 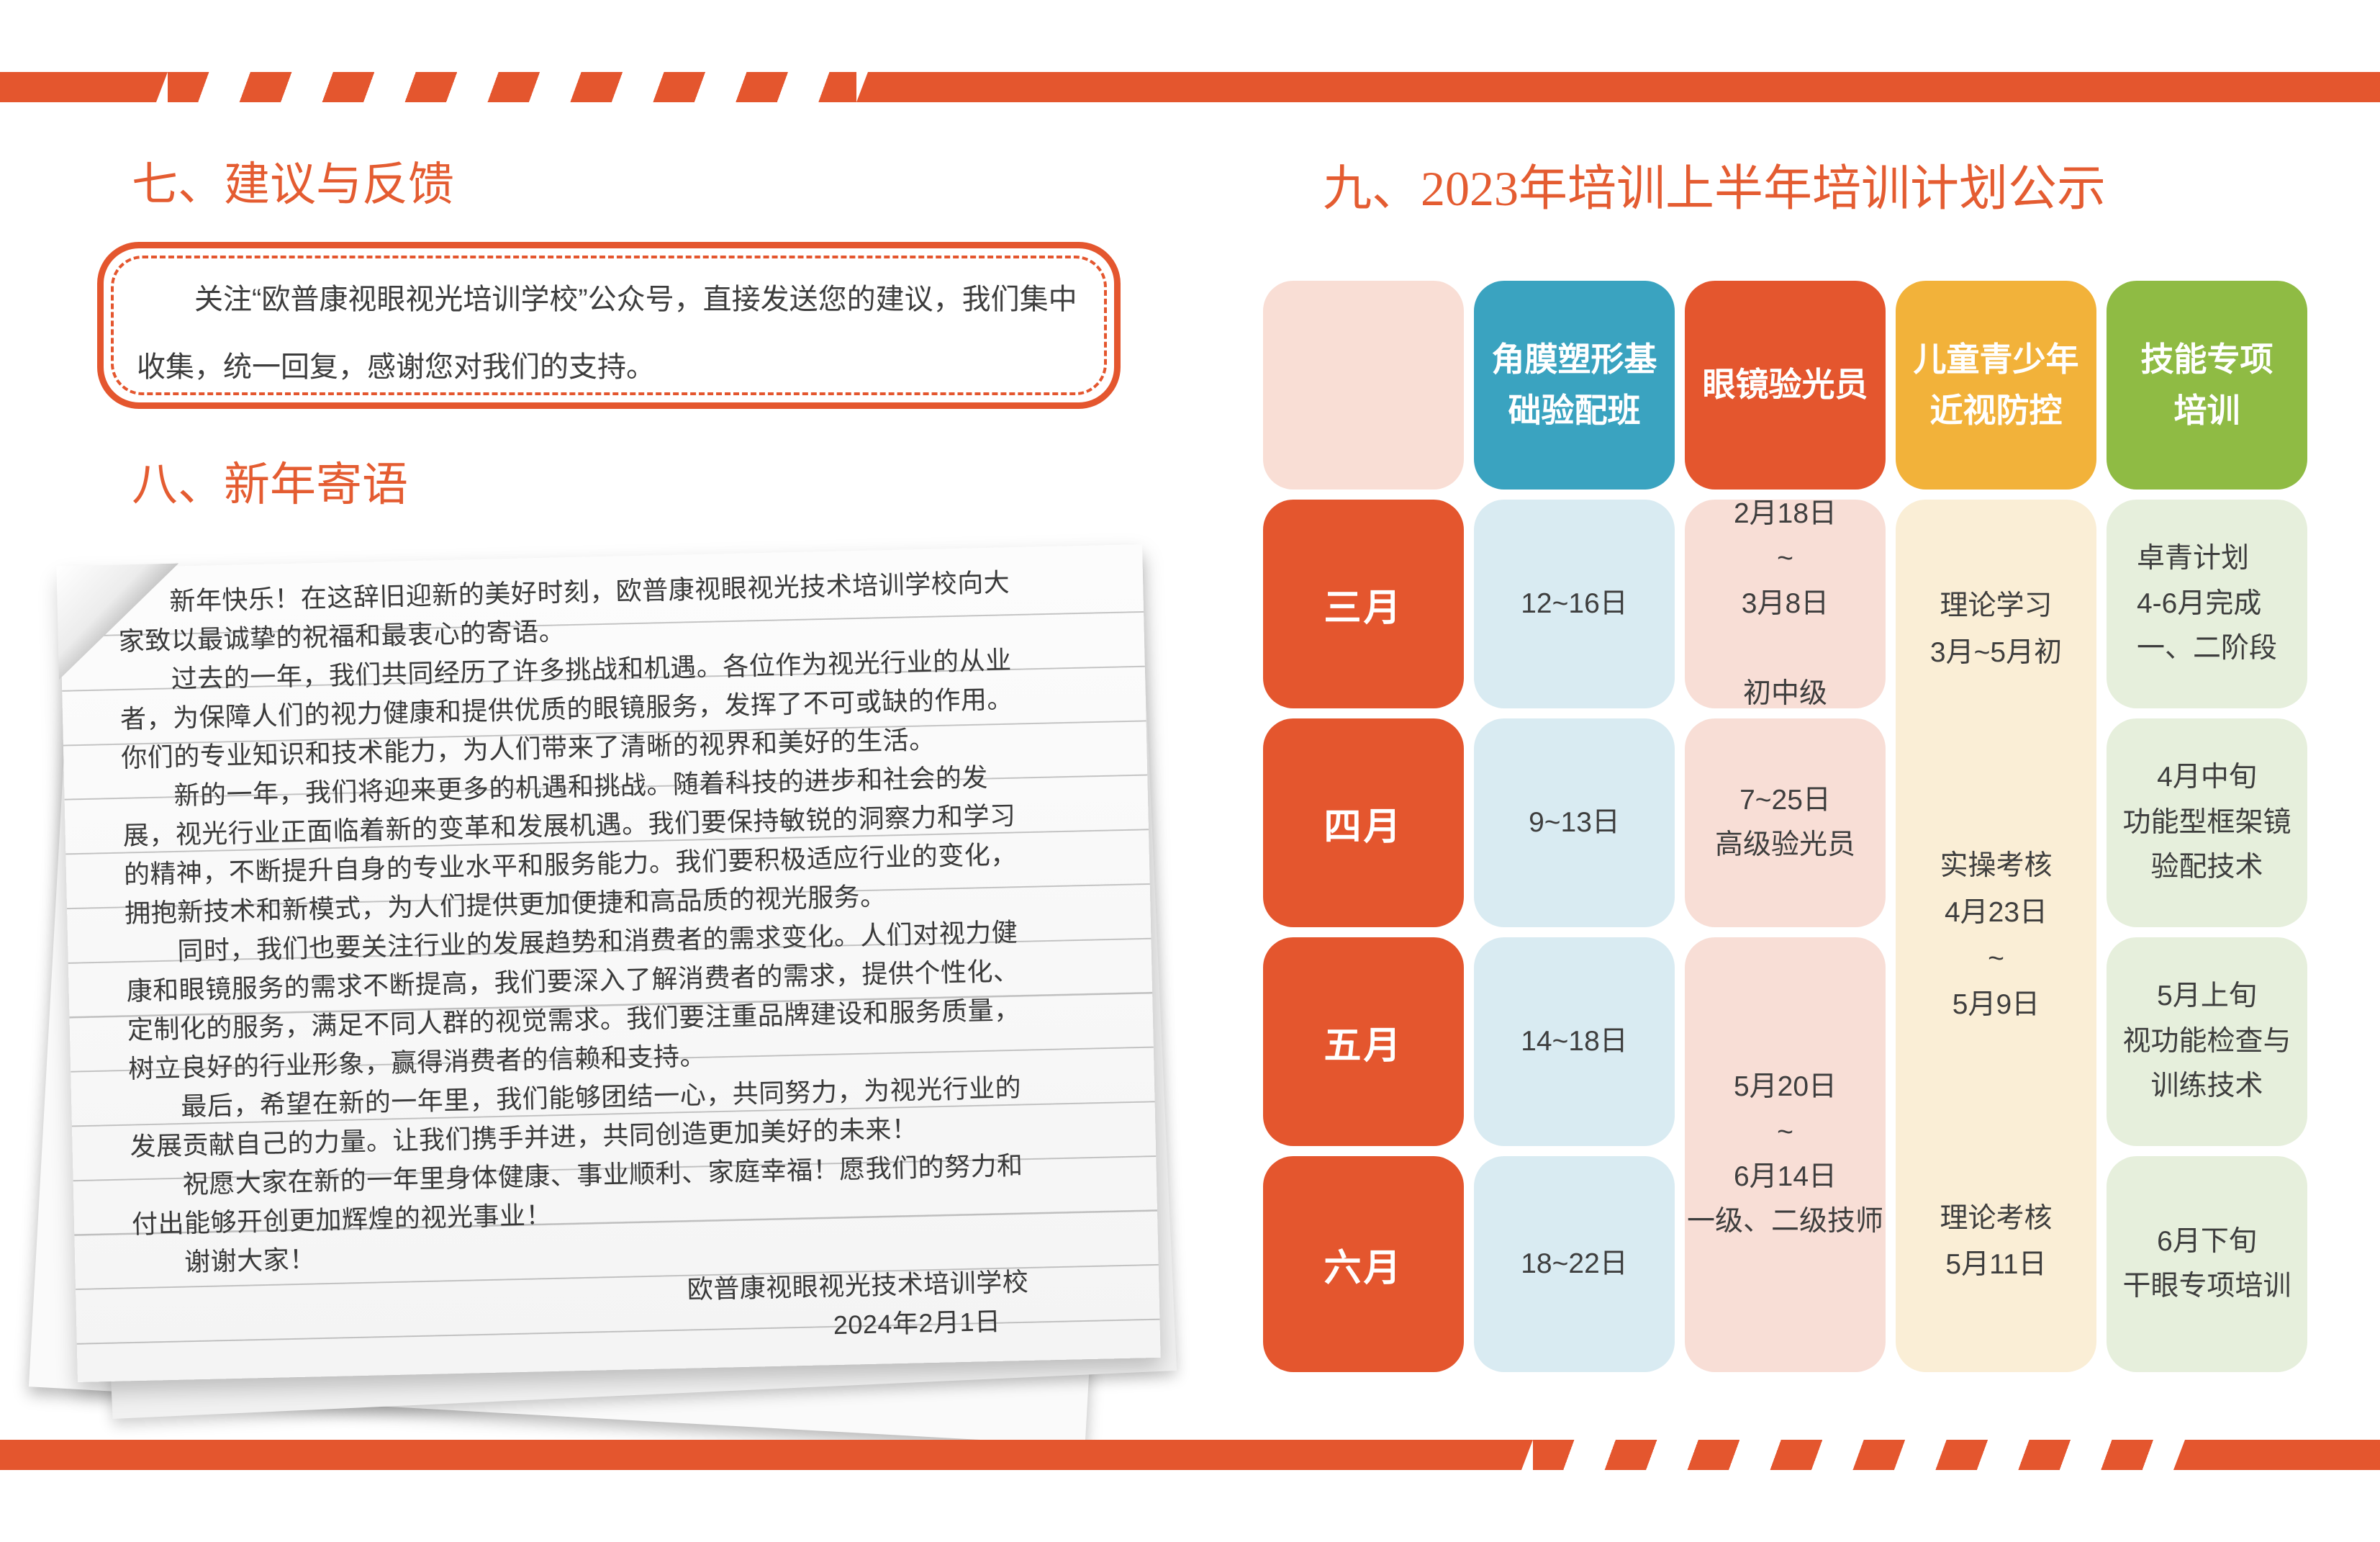 I want to click on section8-title: 八、新年寄语, so click(x=270, y=484).